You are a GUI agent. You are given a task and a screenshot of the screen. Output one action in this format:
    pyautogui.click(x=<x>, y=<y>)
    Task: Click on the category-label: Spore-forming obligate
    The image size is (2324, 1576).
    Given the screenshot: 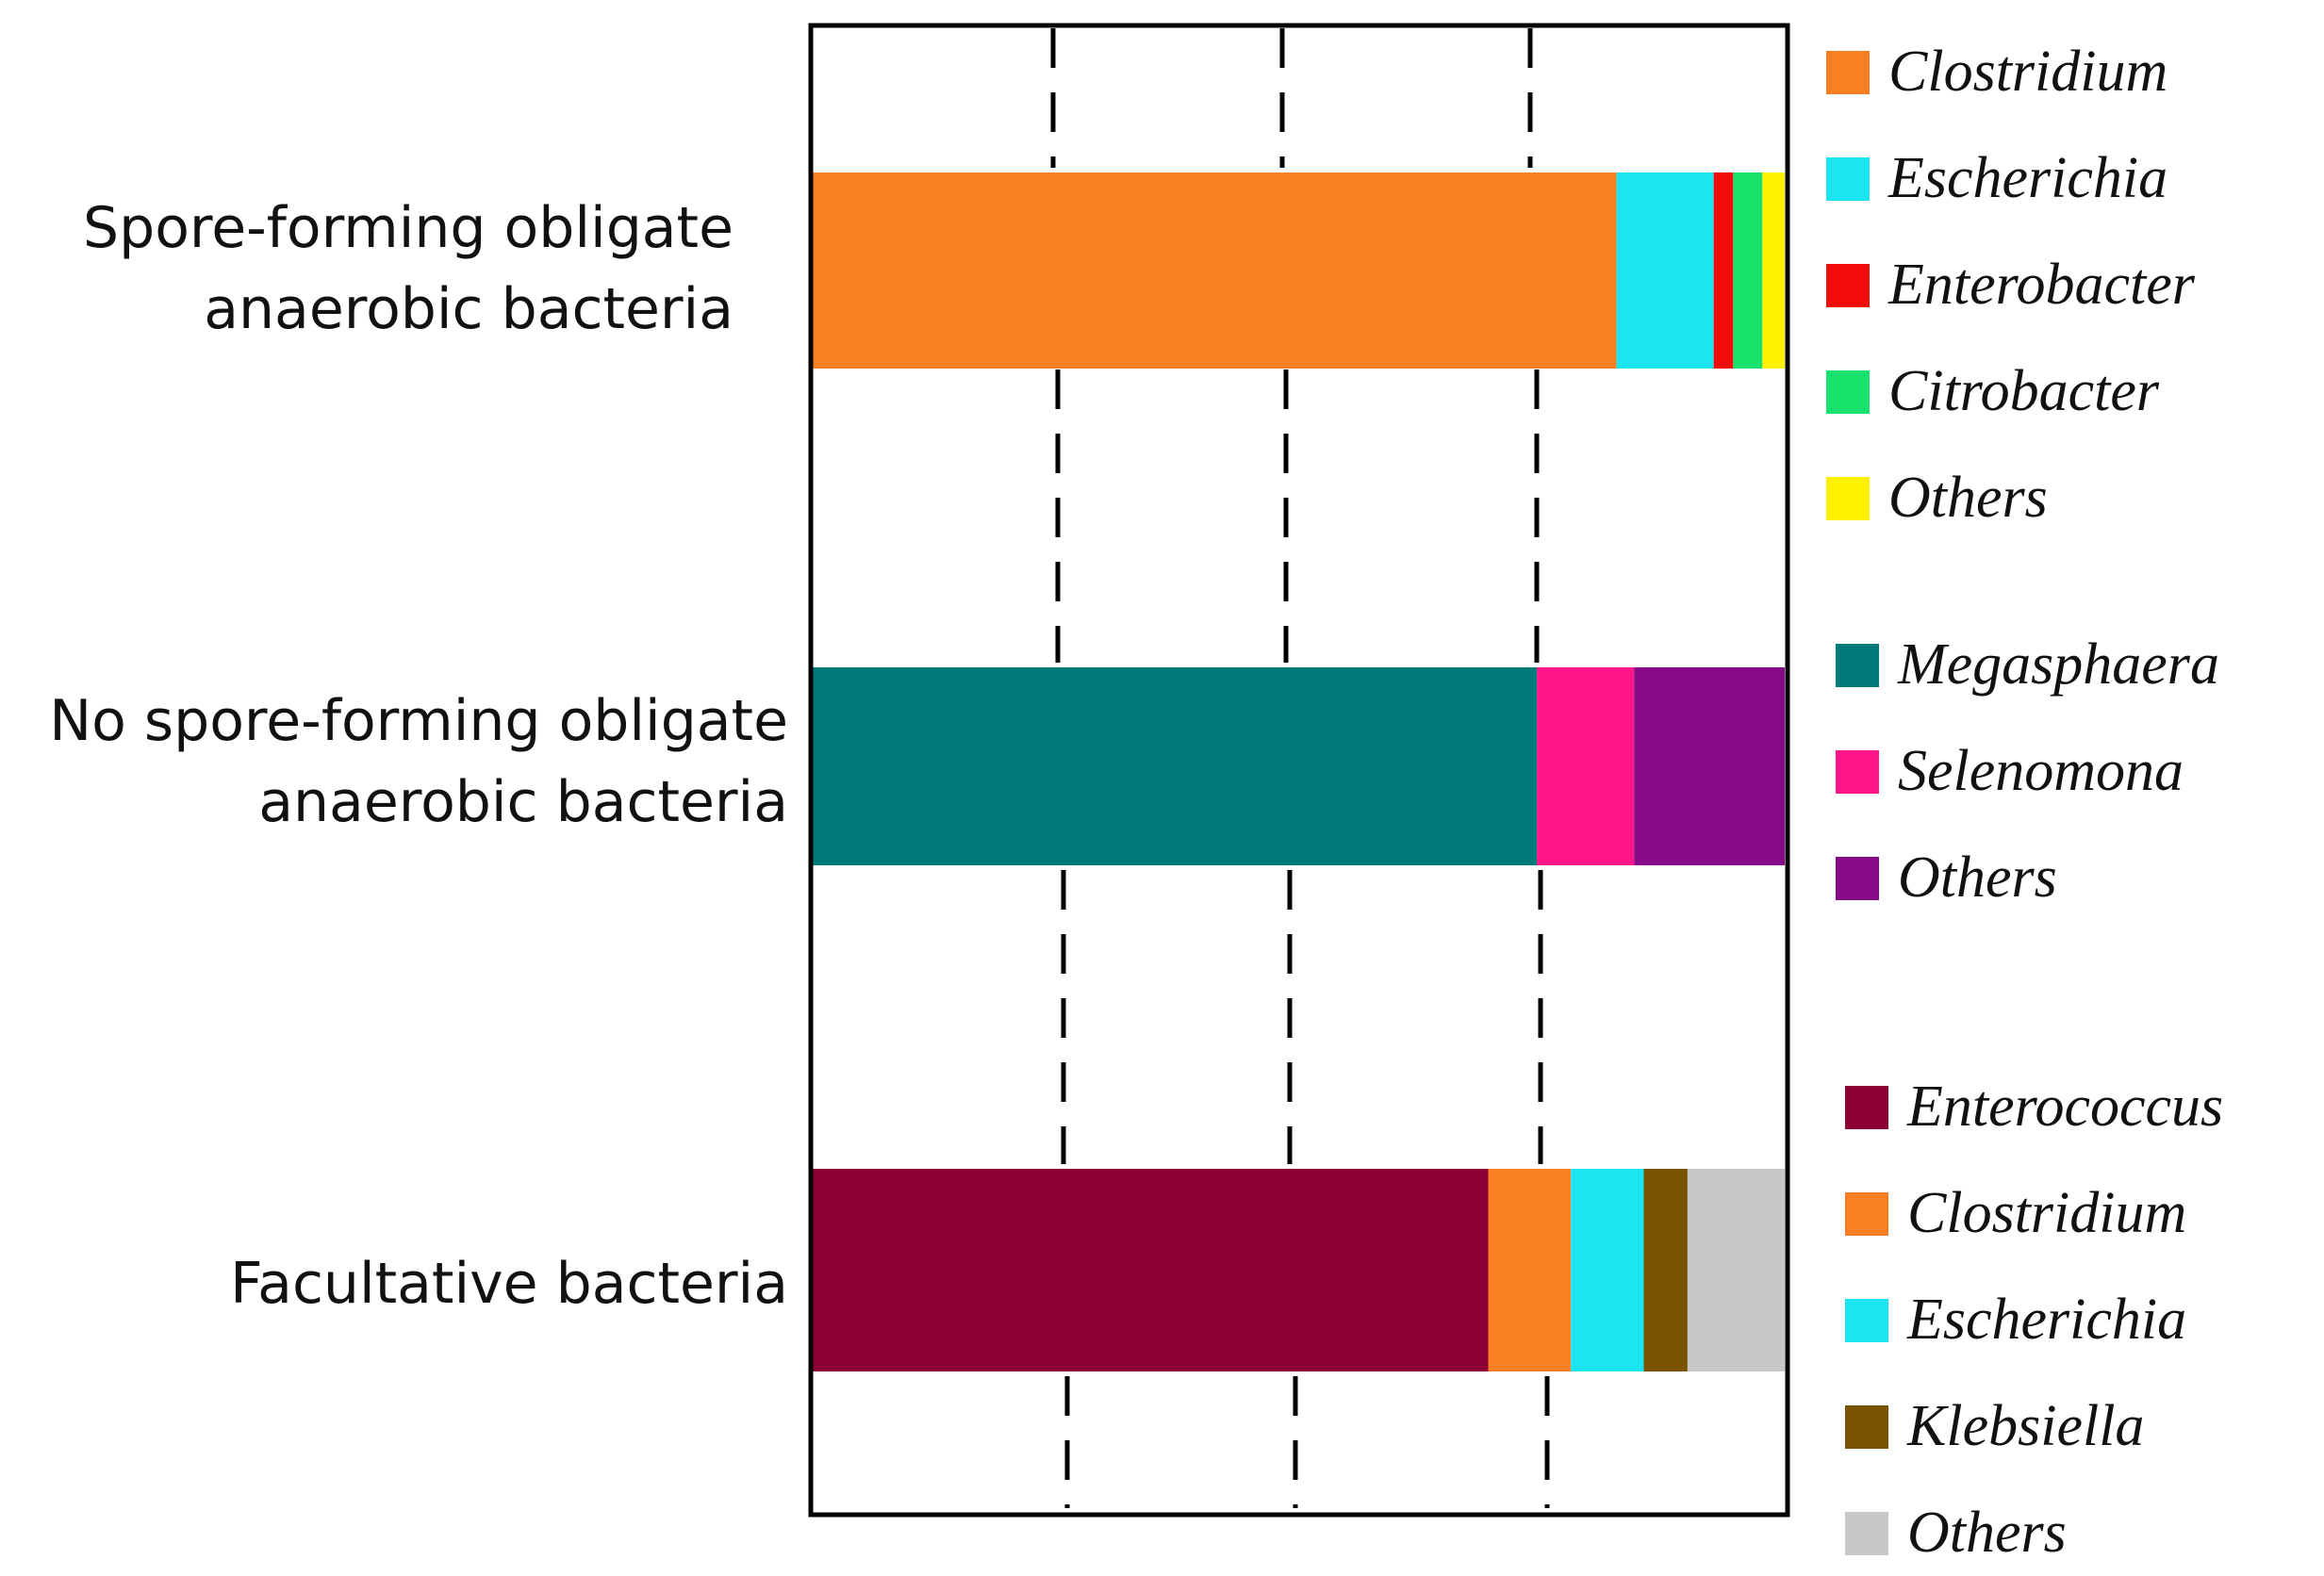 What is the action you would take?
    pyautogui.click(x=408, y=228)
    